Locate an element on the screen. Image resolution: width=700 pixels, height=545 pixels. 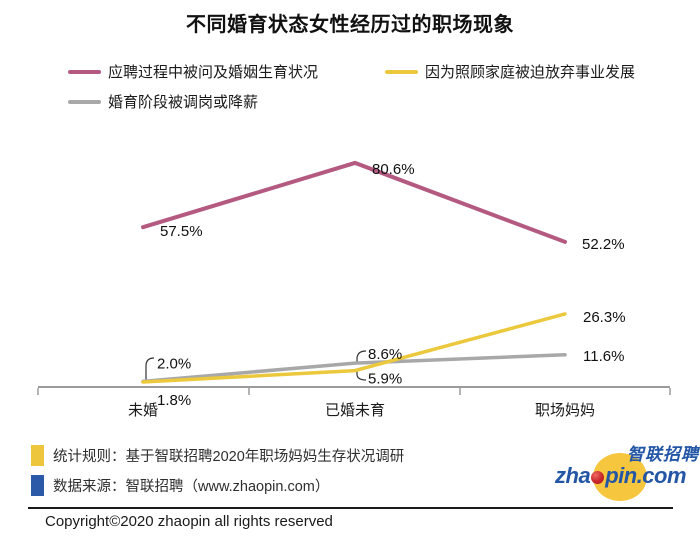
legend-swatch-yellow is located at coordinates (401, 71).